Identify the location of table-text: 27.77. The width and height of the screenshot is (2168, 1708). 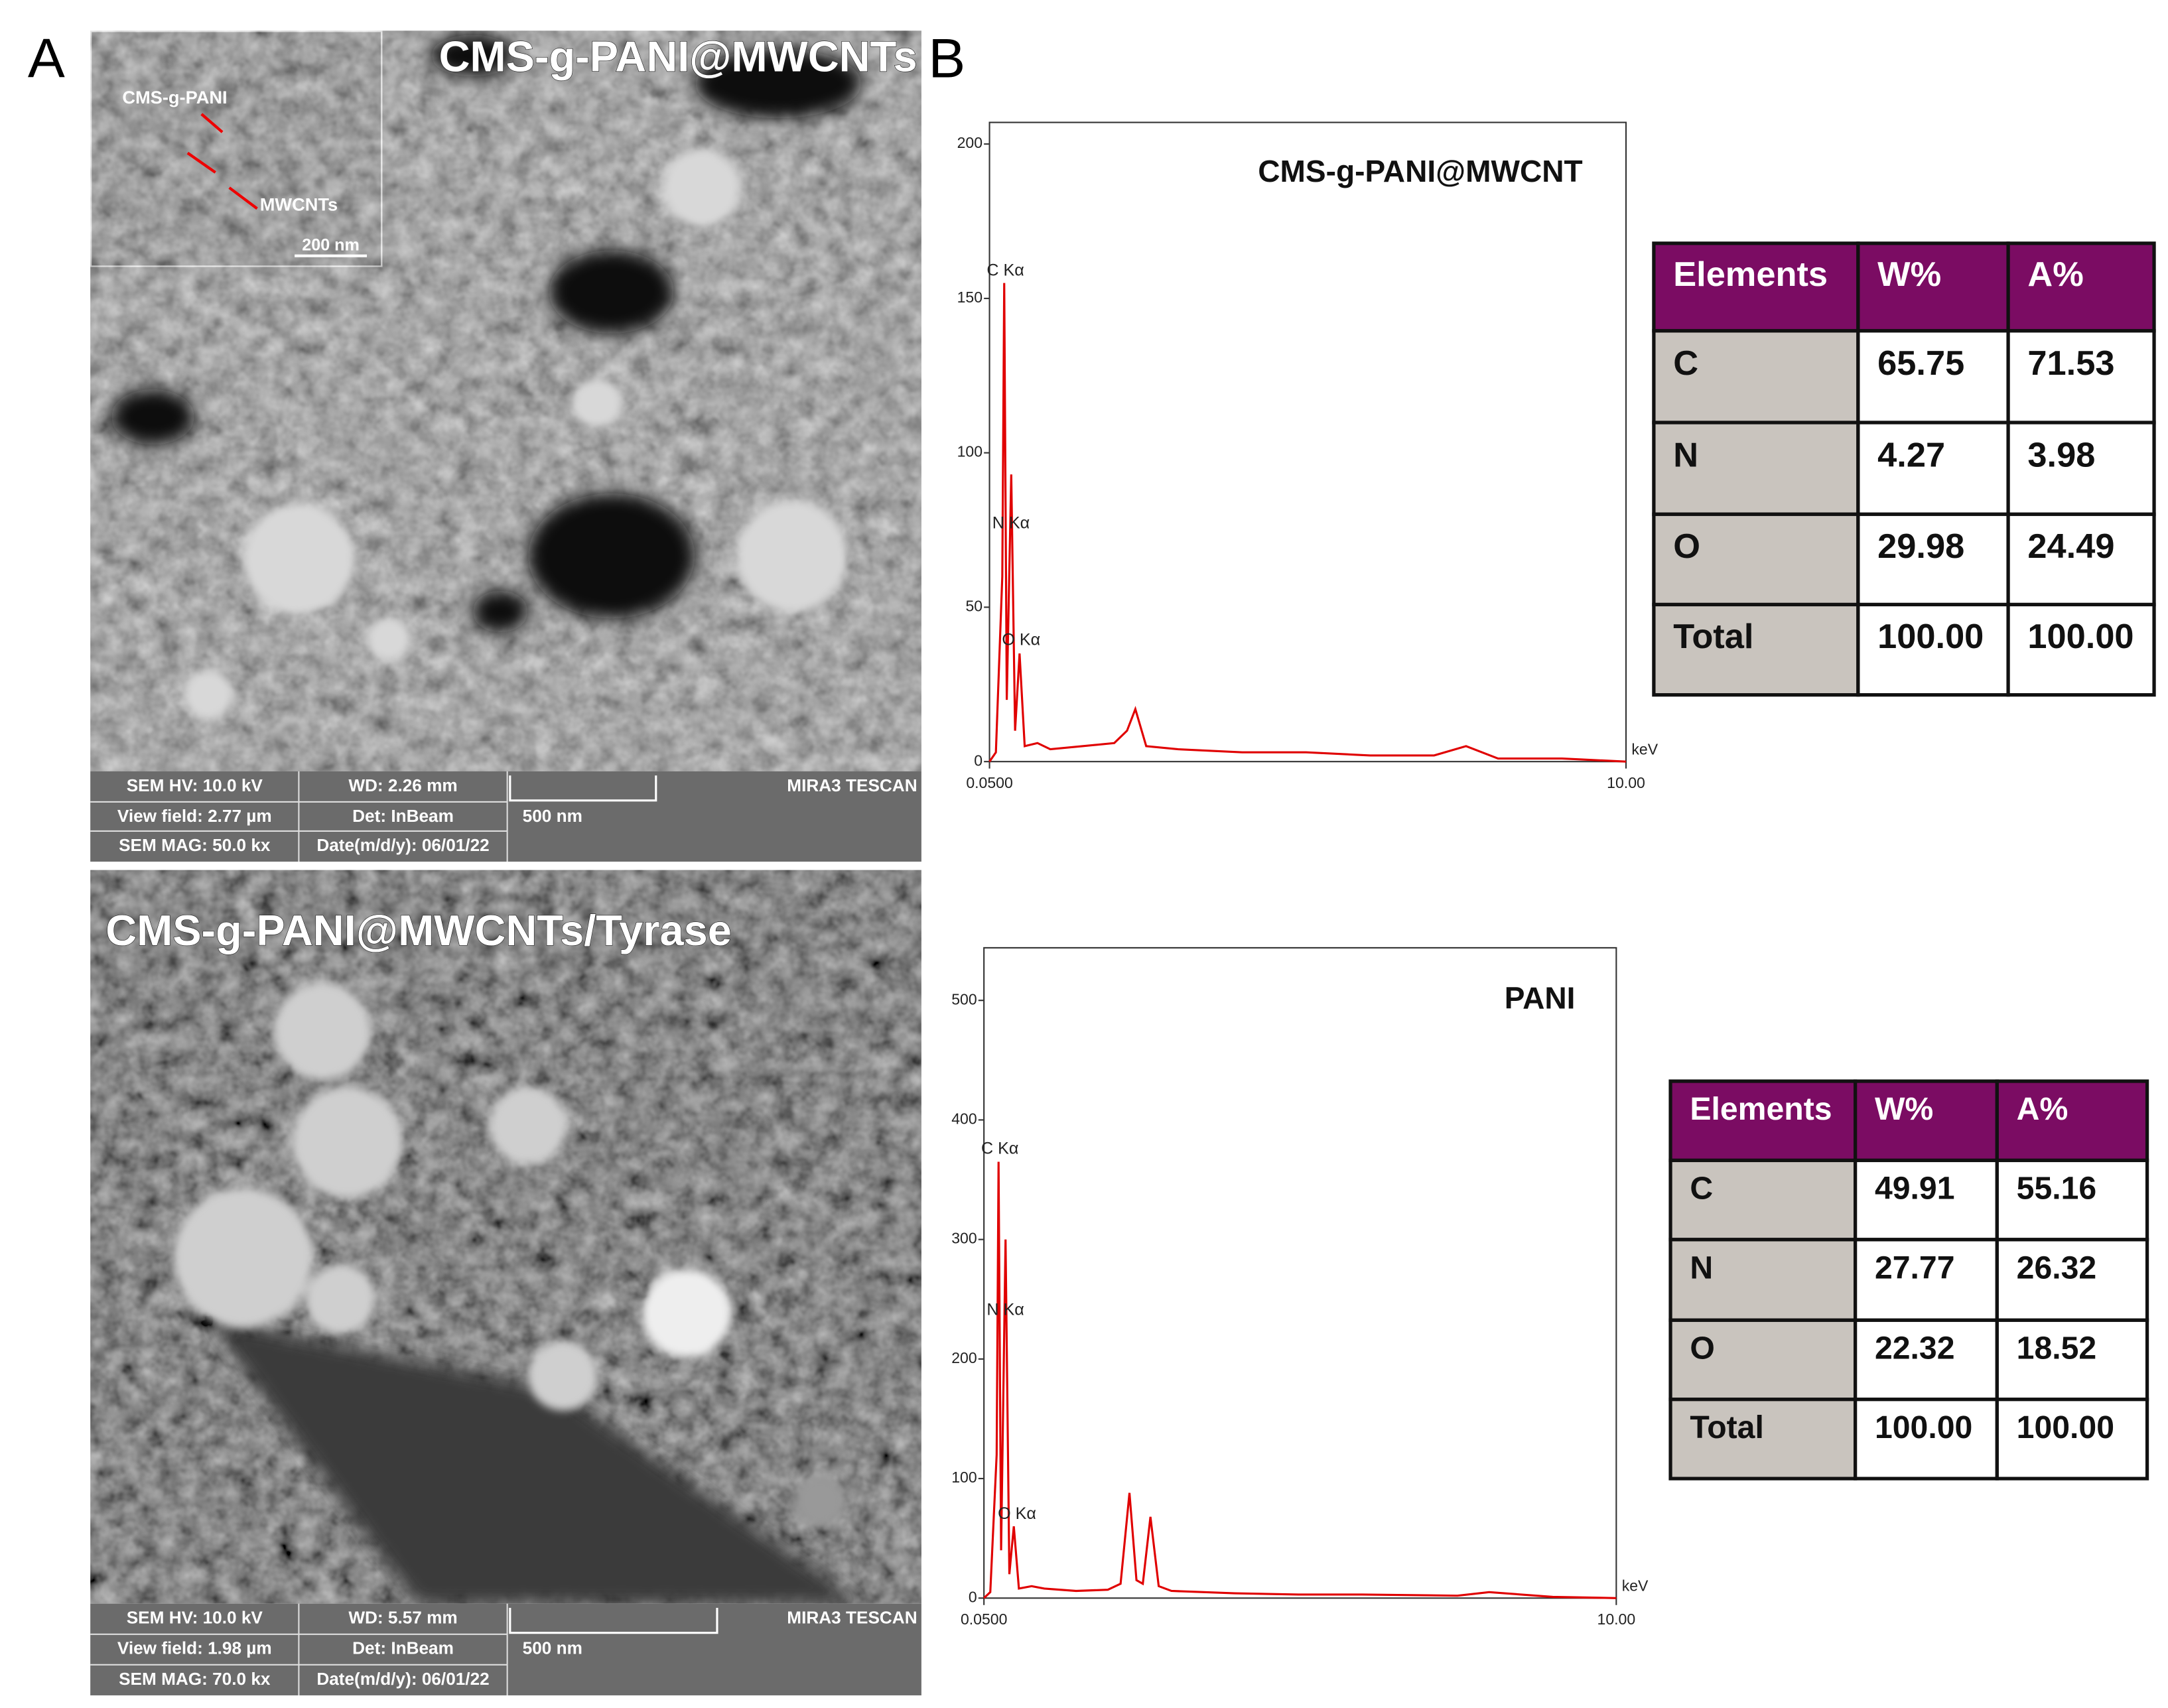
(1915, 1268).